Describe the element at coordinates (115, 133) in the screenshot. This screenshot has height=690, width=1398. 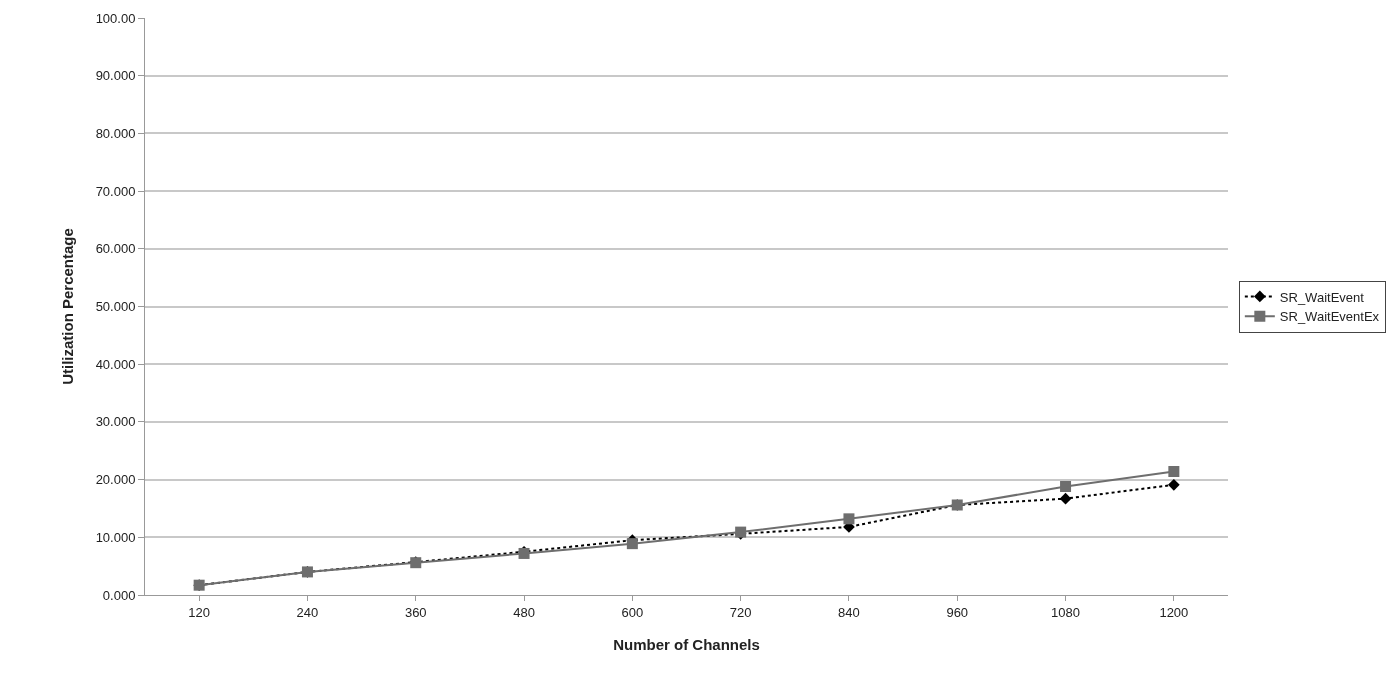
I see `y-tick-label: 80.000` at that location.